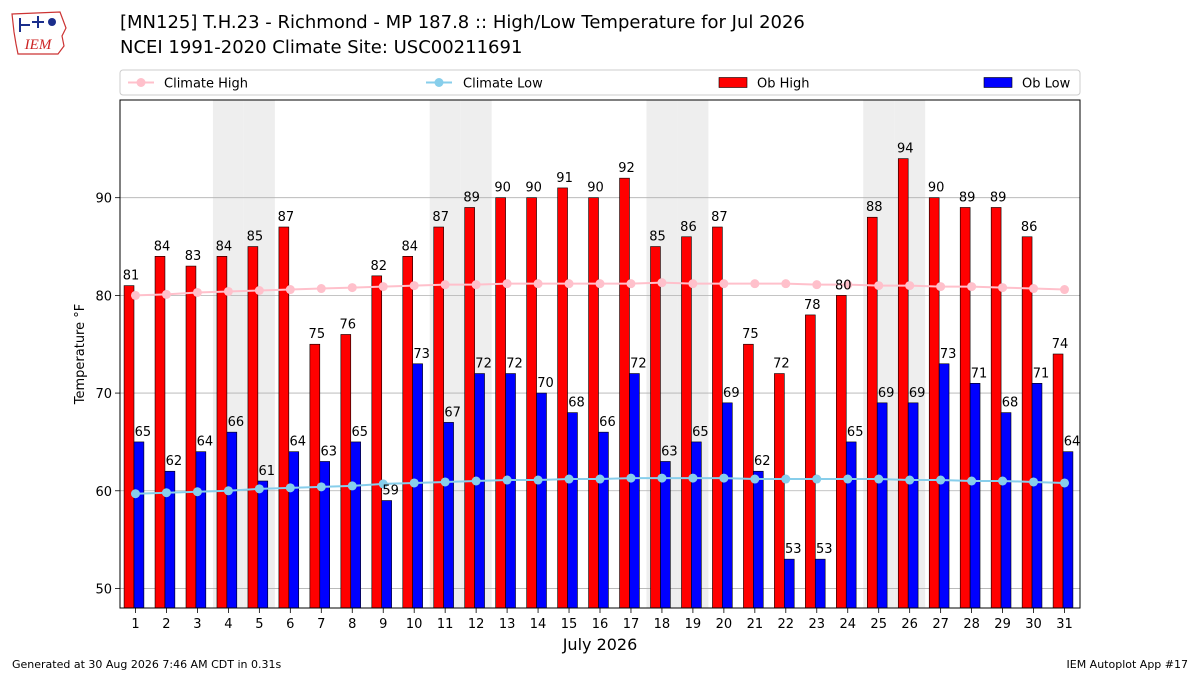  Describe the element at coordinates (378, 266) in the screenshot. I see `ob-high-label: 82` at that location.